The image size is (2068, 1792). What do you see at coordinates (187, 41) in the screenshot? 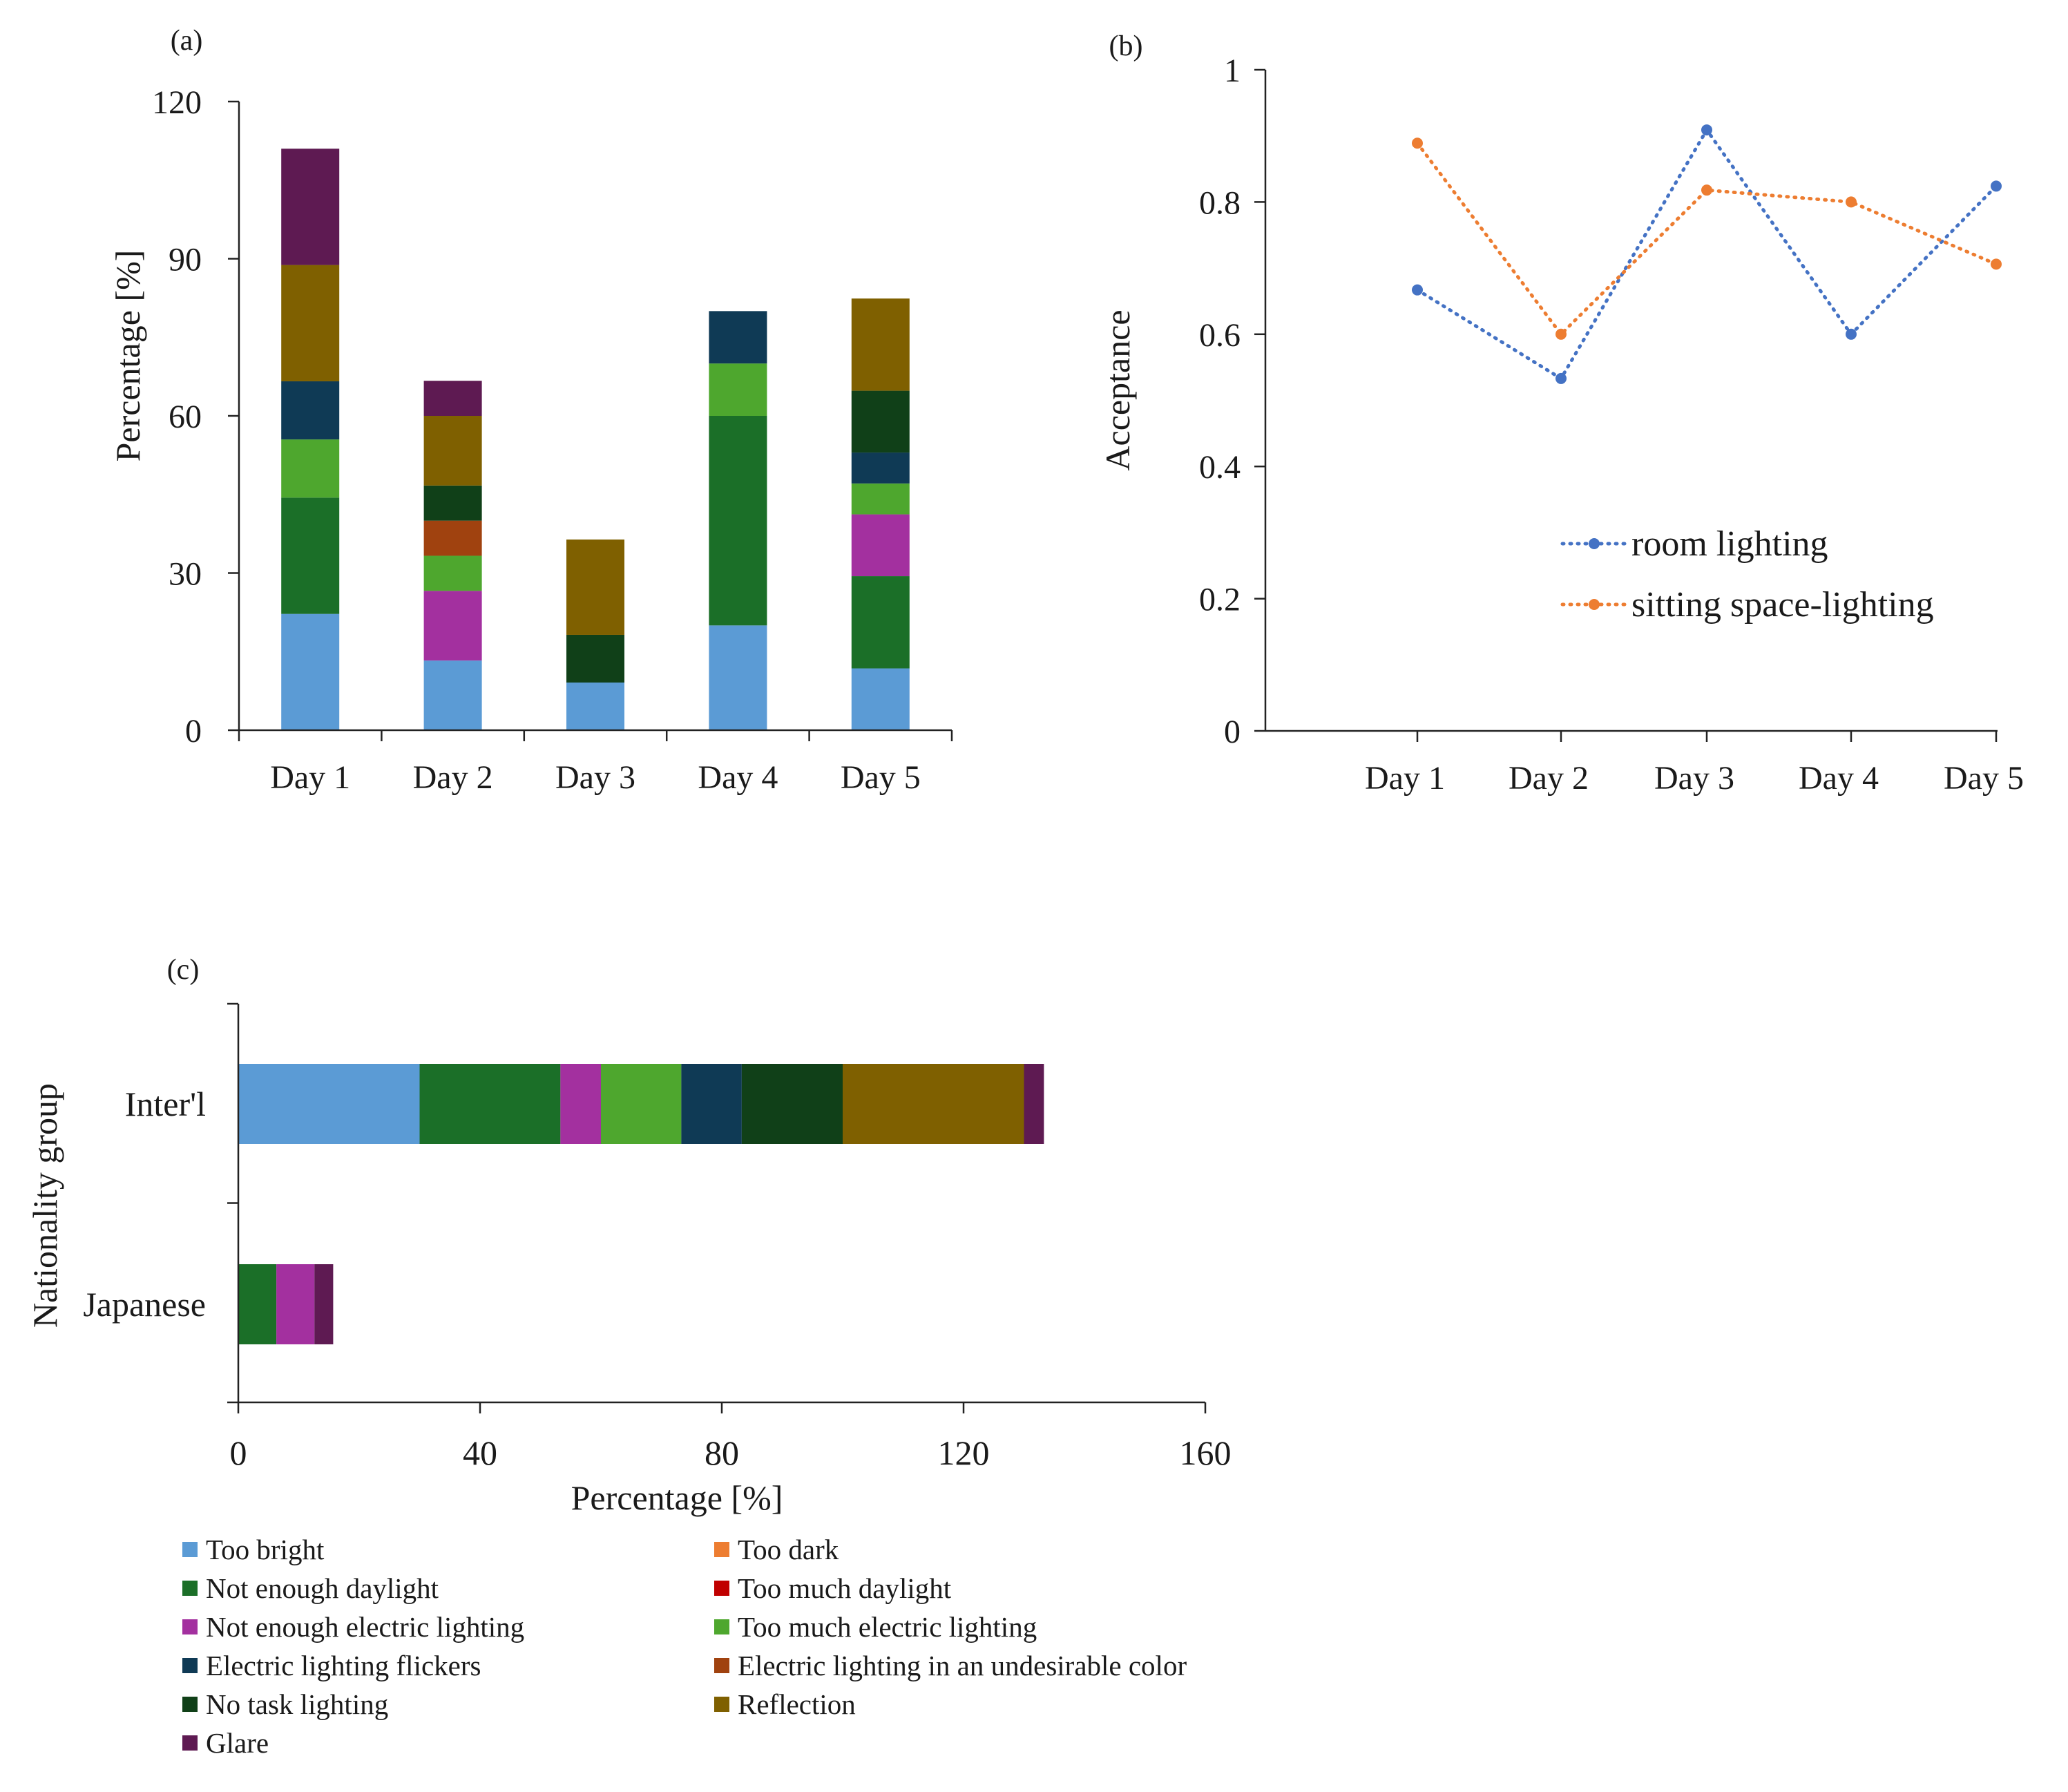
I see `panel-a-label: (a)` at bounding box center [187, 41].